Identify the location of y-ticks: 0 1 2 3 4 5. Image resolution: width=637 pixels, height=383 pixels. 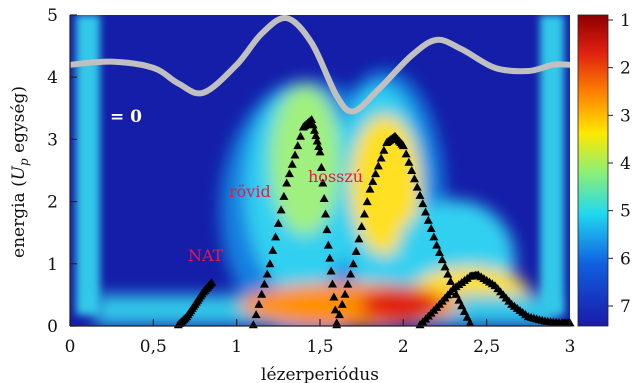
(62, 171).